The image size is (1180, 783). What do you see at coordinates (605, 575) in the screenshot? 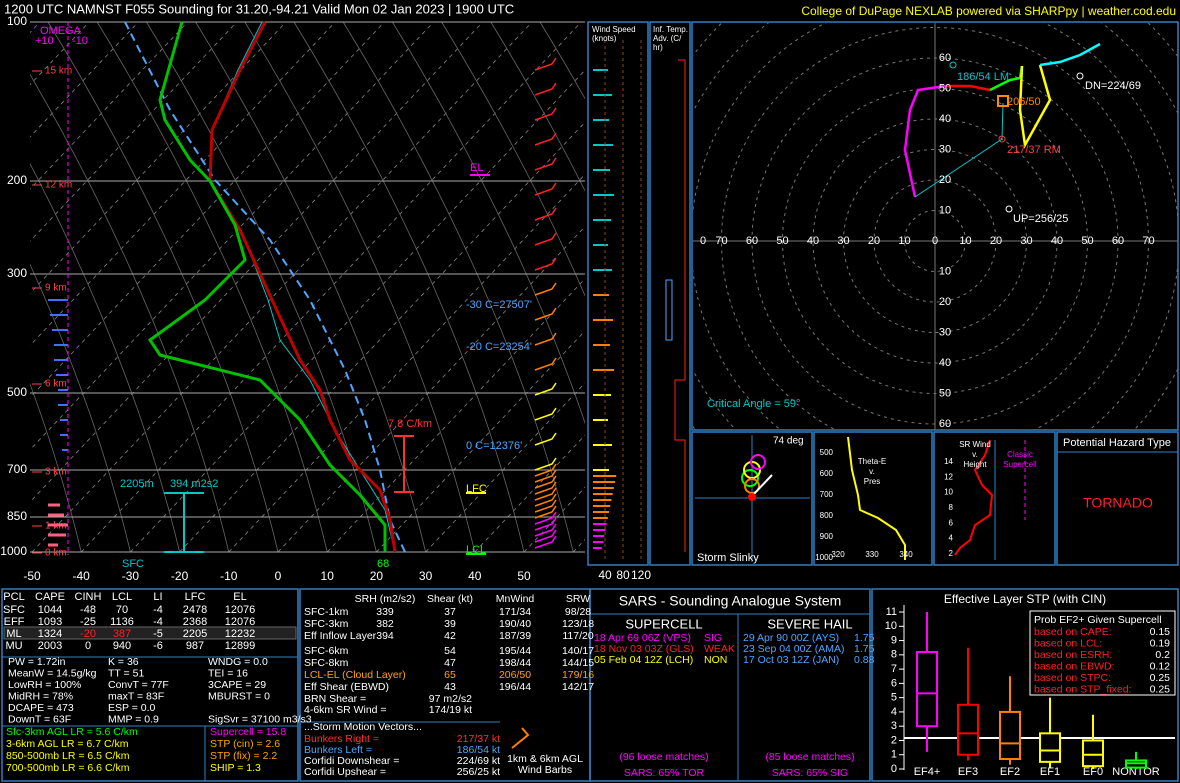
I see `speed-tick-label: 40` at bounding box center [605, 575].